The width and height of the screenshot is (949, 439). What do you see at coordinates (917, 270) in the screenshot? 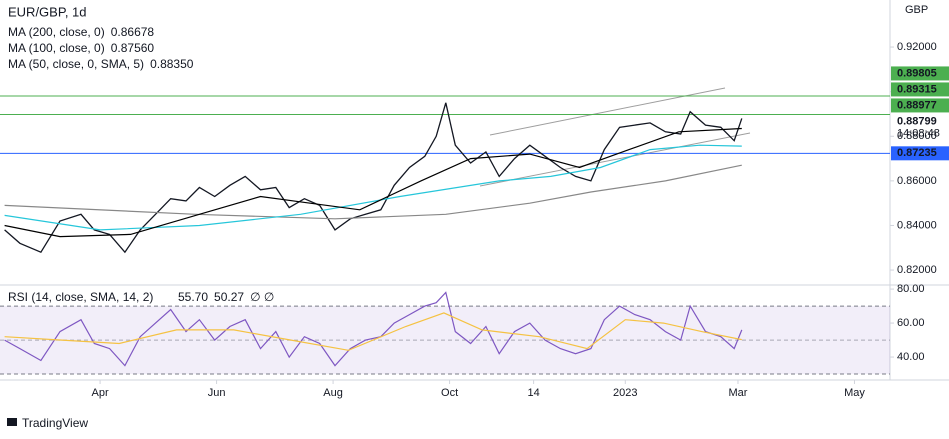
I see `y-tick-label: 0.82000` at bounding box center [917, 270].